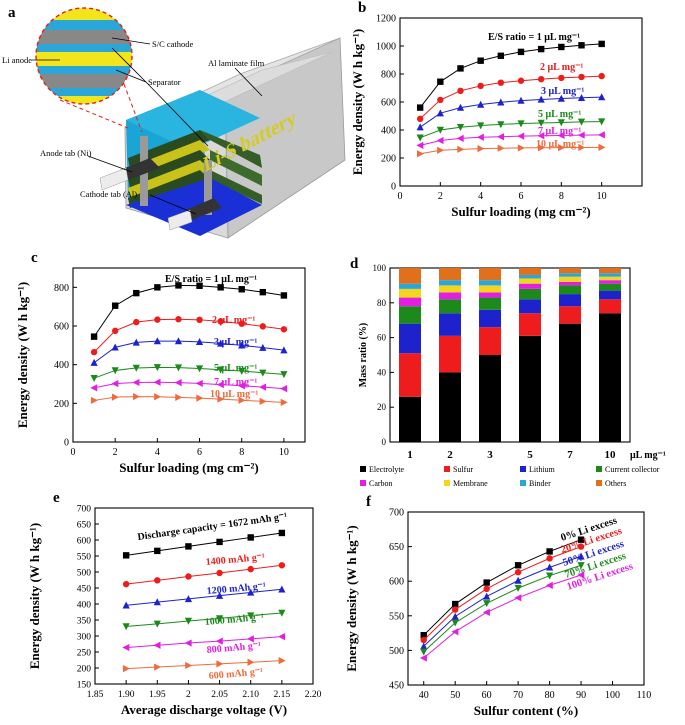 Image resolution: width=685 pixels, height=725 pixels. What do you see at coordinates (157, 695) in the screenshot?
I see `x-tick-label: 1.95` at bounding box center [157, 695].